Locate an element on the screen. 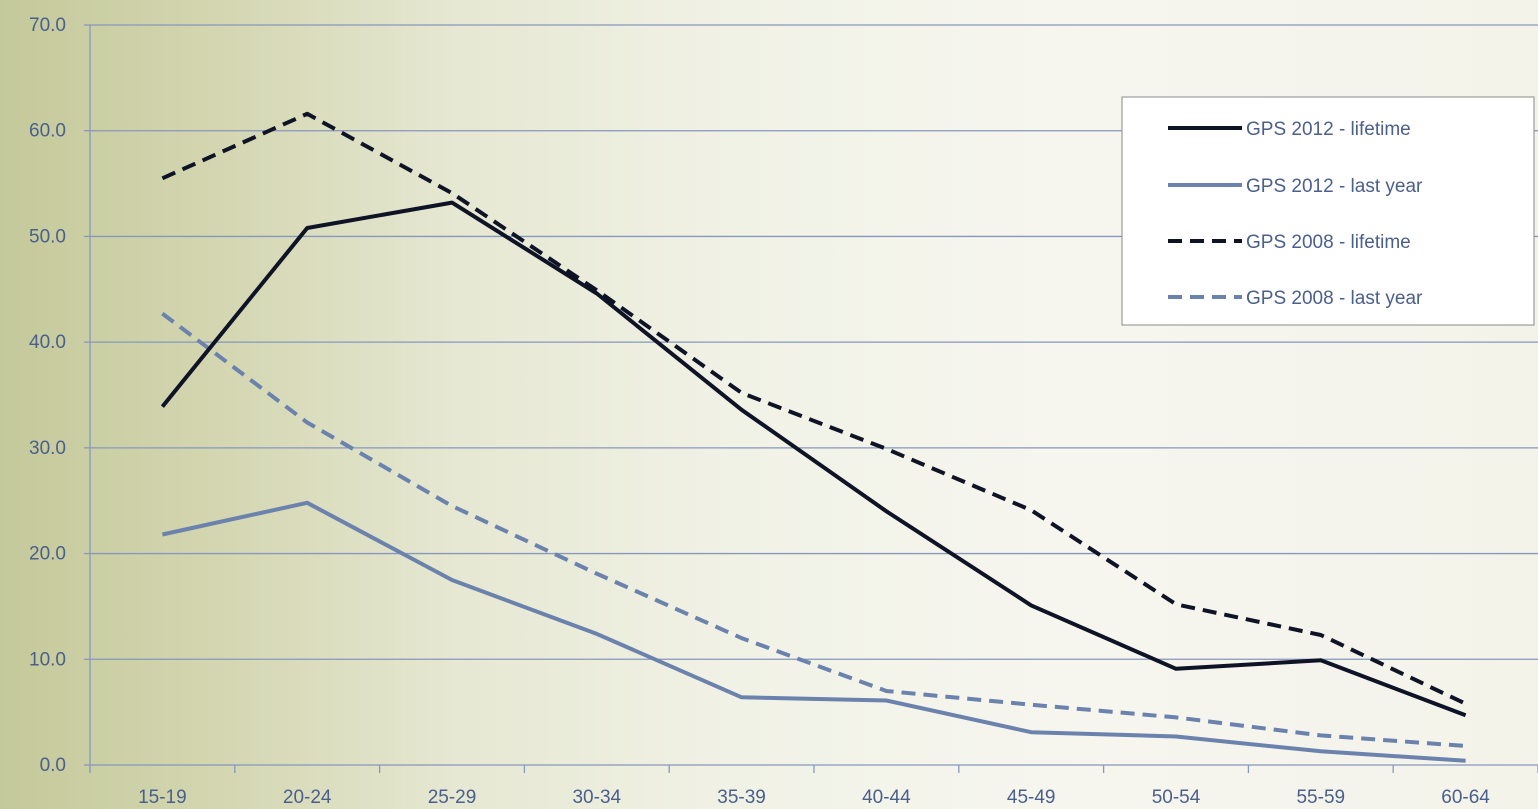 Image resolution: width=1538 pixels, height=809 pixels. y-tick-label: 0.0 is located at coordinates (53, 765).